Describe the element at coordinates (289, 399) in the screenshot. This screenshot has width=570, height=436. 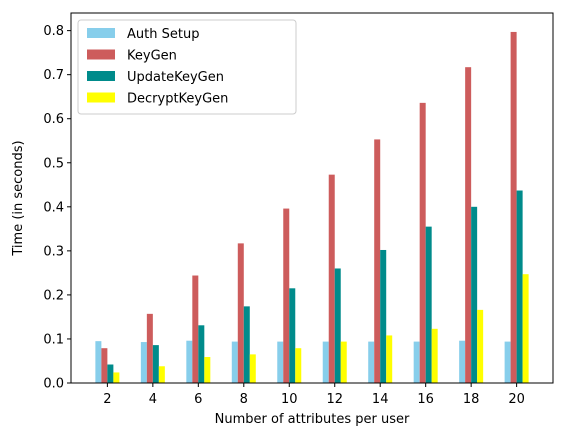
I see `x-tick-label: 10` at that location.